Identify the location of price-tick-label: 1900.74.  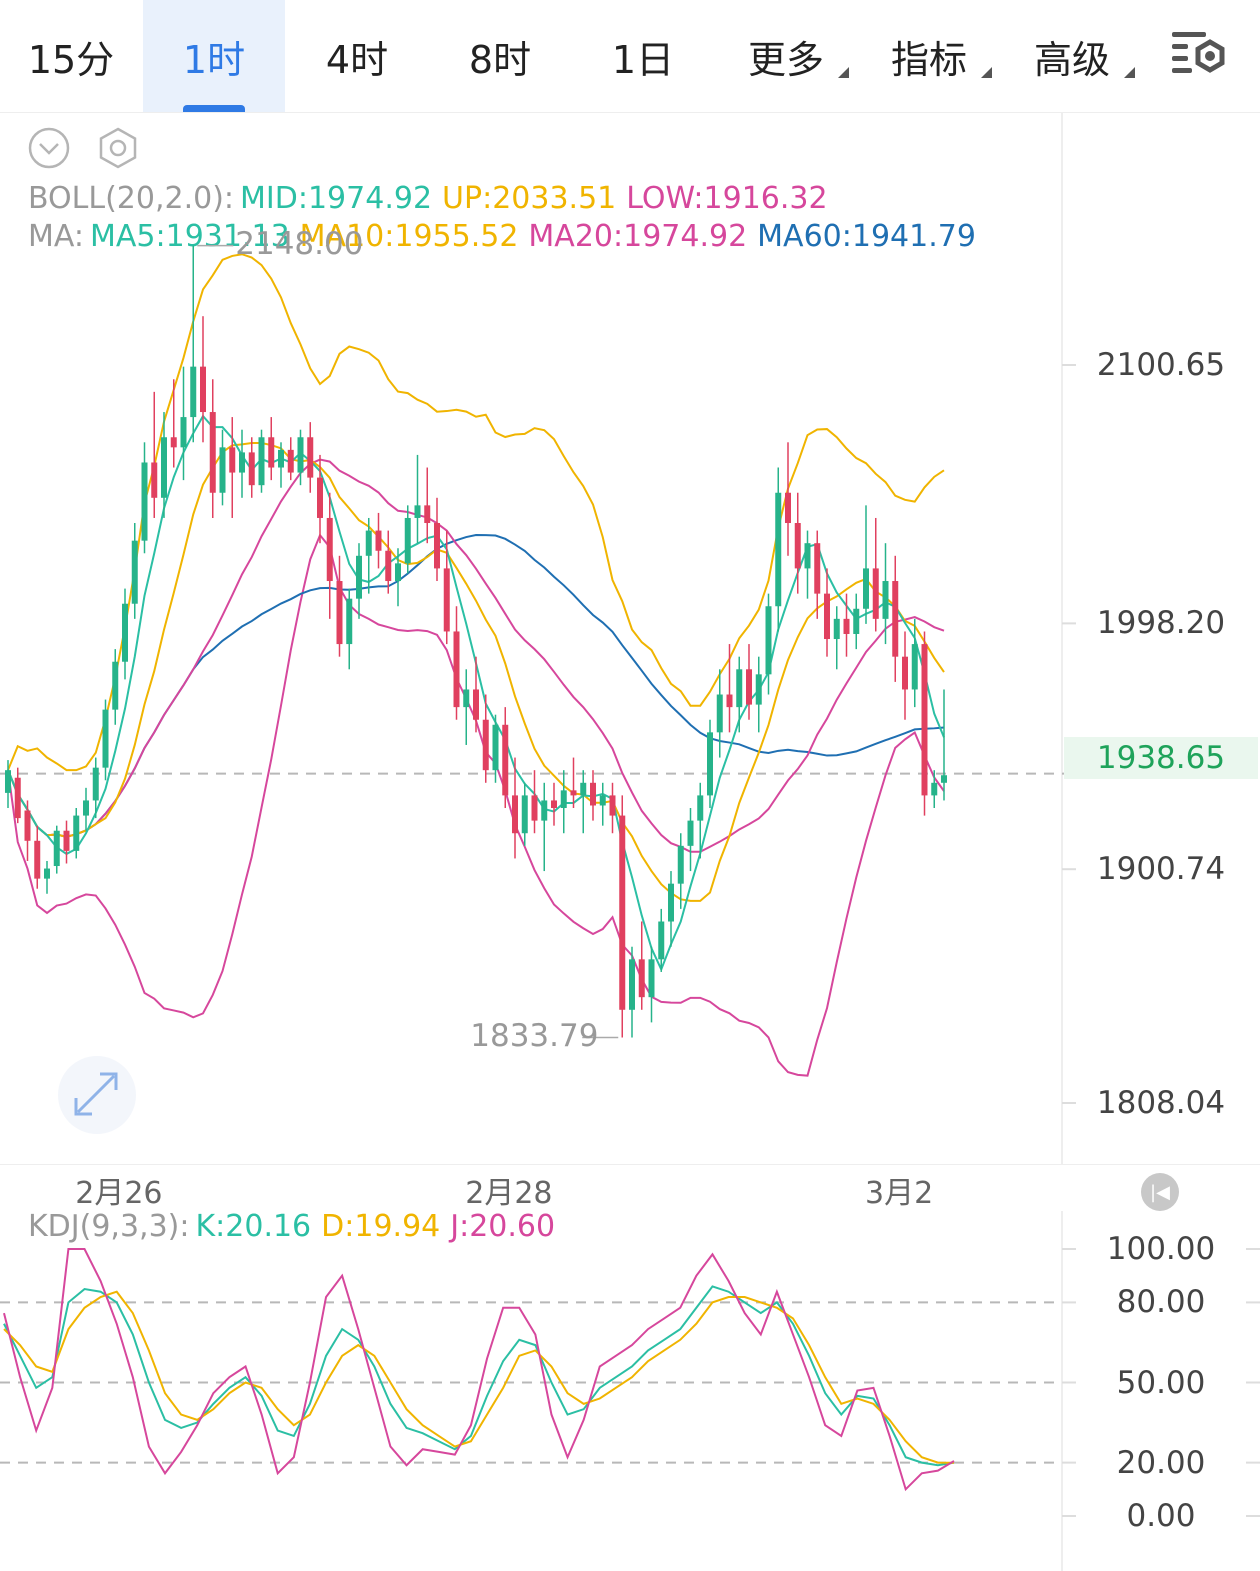
(1161, 869).